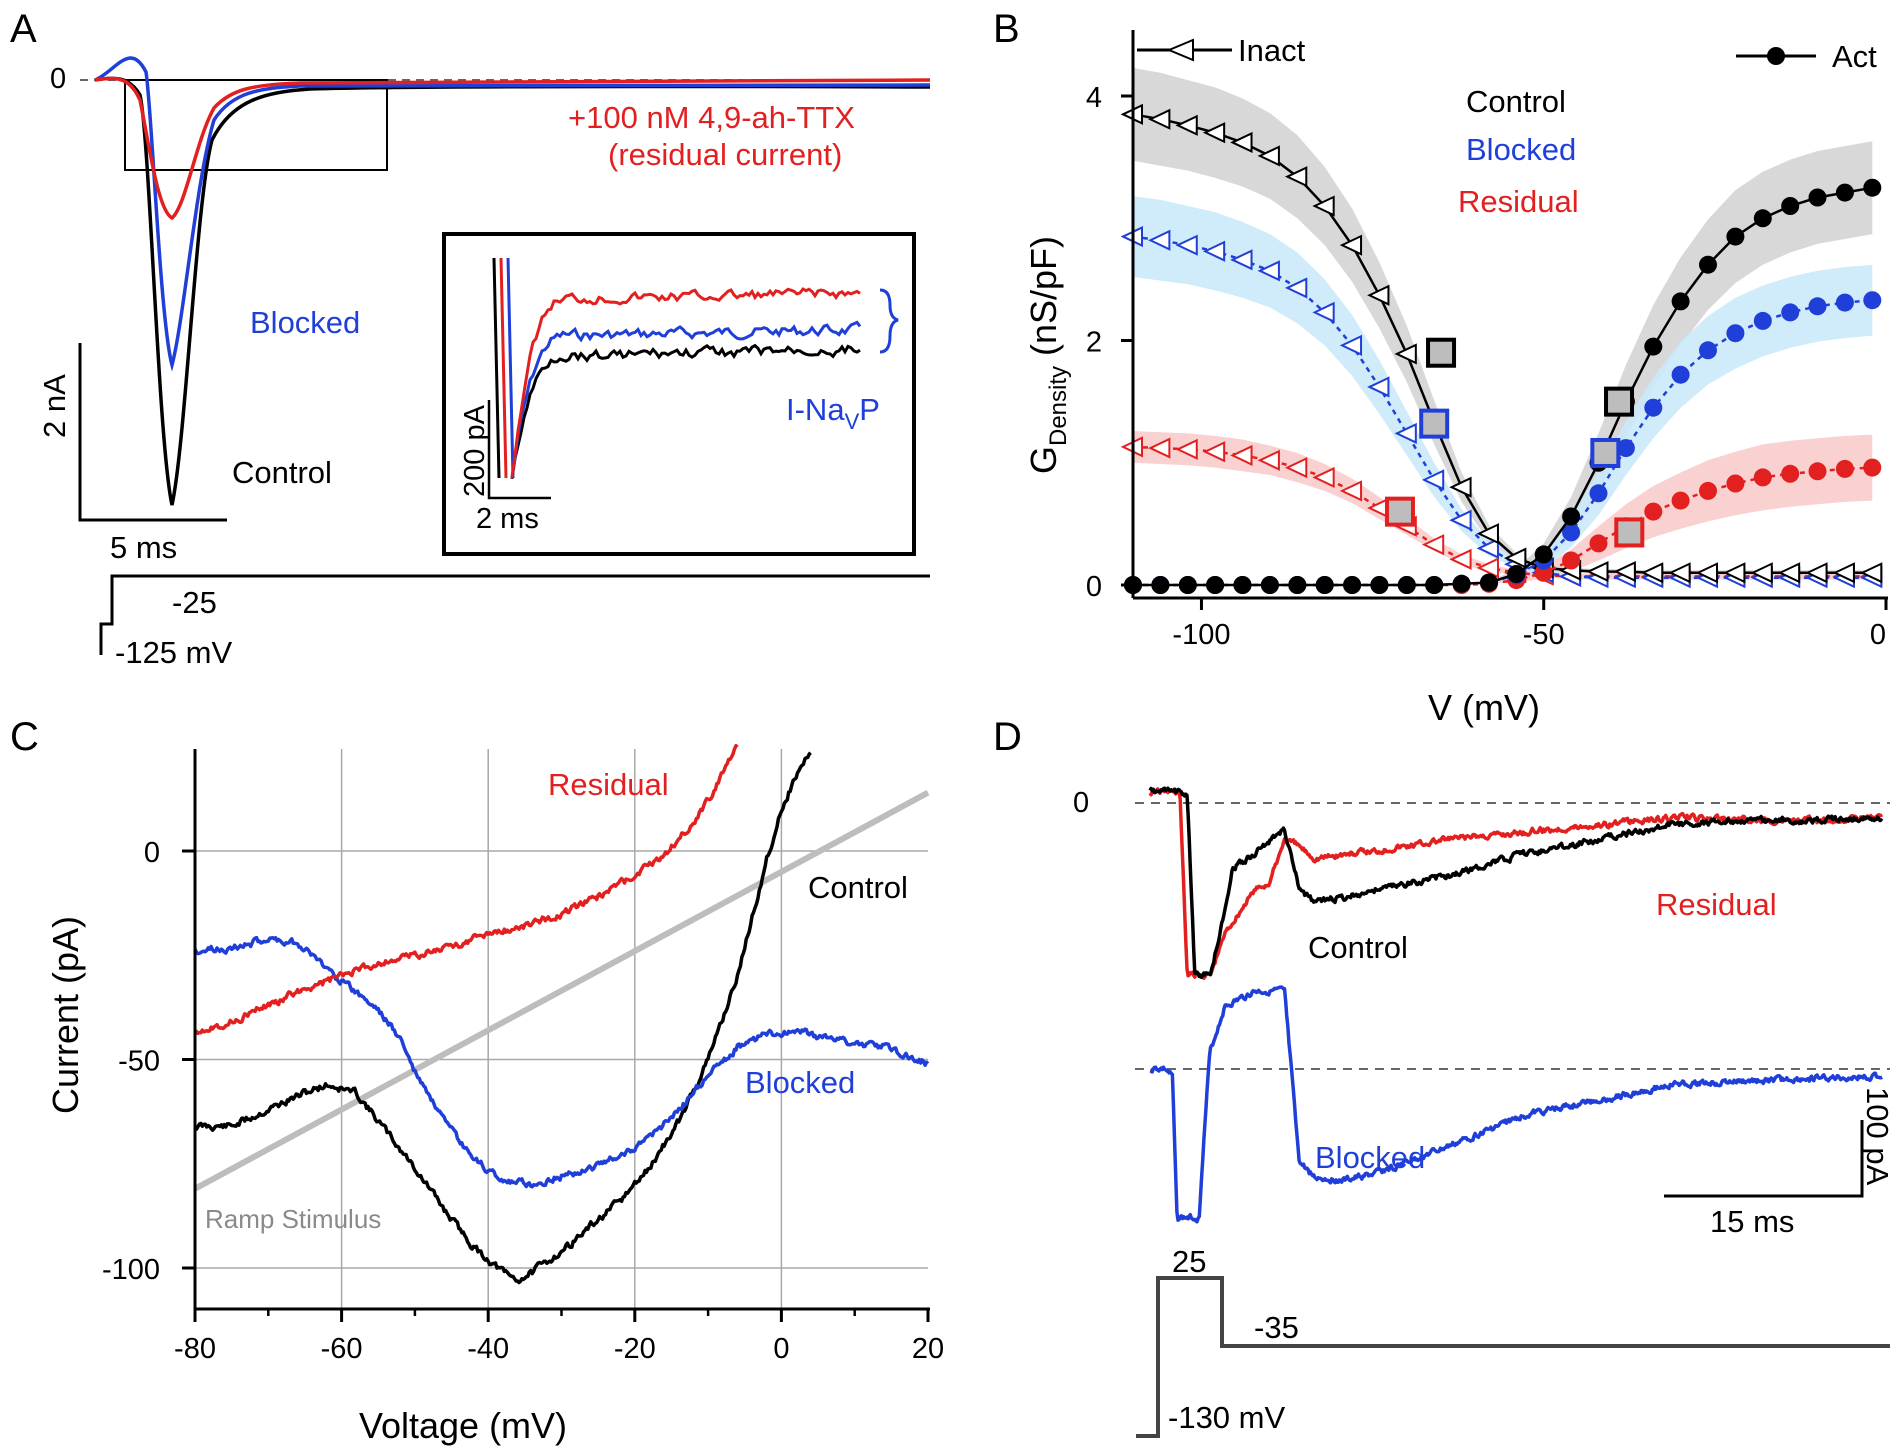 The width and height of the screenshot is (1902, 1454). I want to click on panel-b-letter: B, so click(1006, 29).